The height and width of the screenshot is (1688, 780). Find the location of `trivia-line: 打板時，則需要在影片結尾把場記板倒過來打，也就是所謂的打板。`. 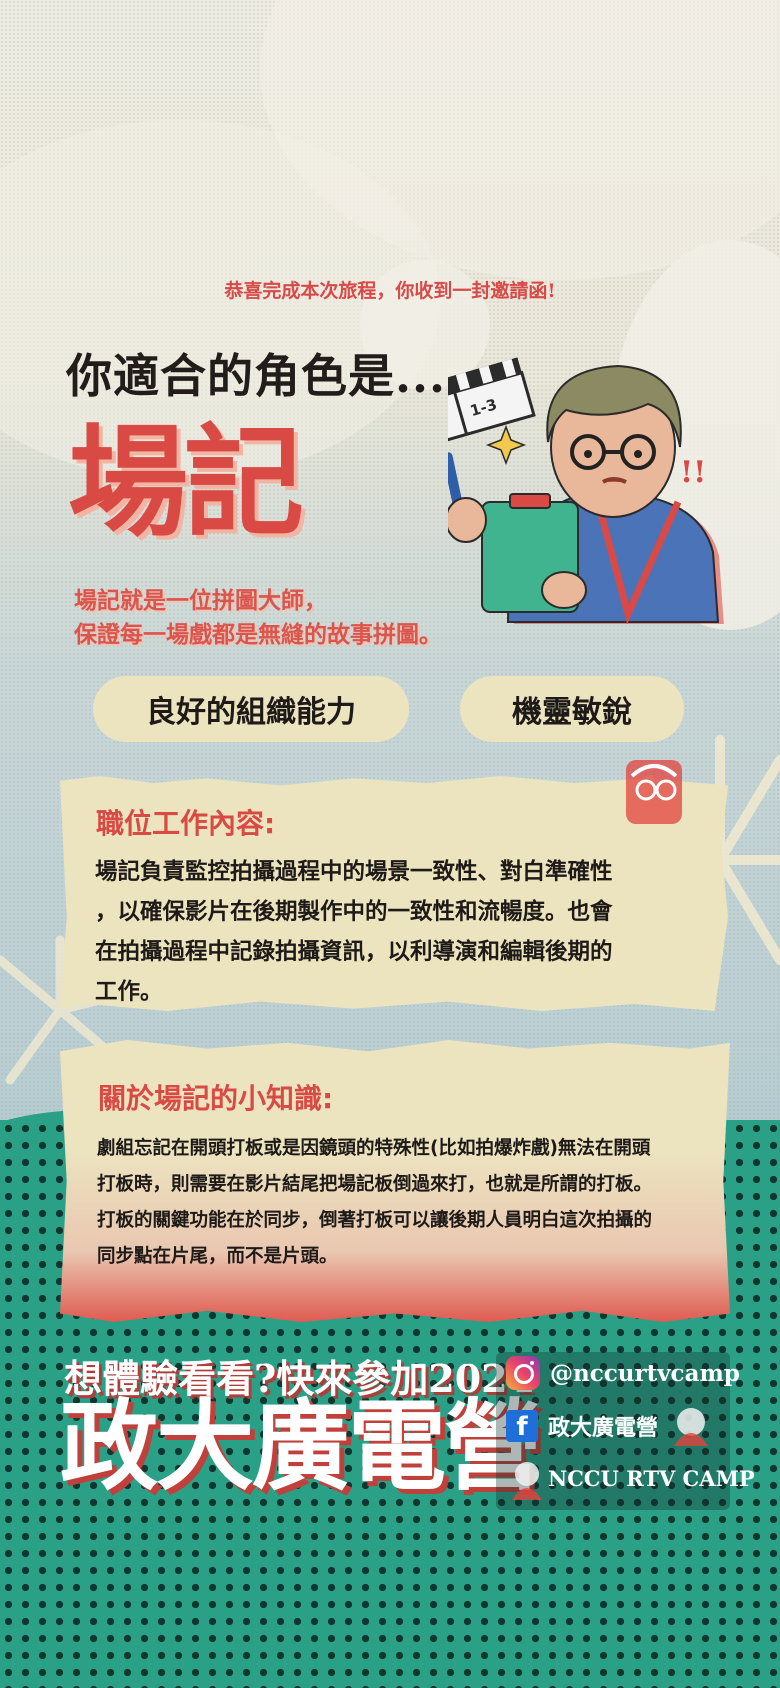

trivia-line: 打板時，則需要在影片結尾把場記板倒過來打，也就是所謂的打板。 is located at coordinates (375, 1184).